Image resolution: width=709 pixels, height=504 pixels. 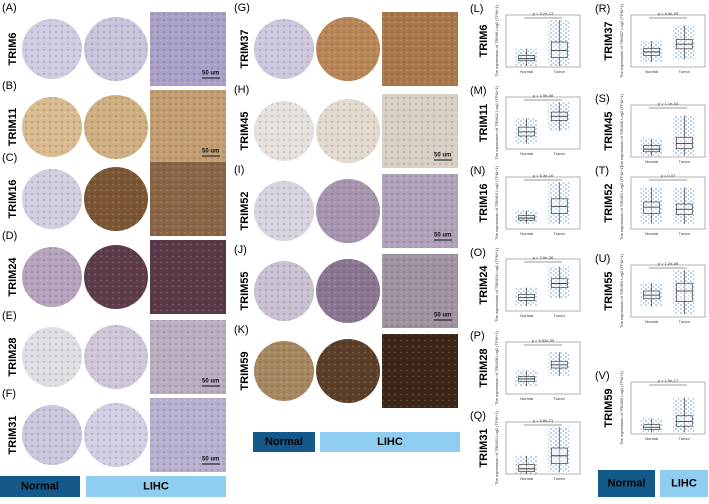 I want to click on gene-label: TRIM16, so click(x=484, y=202).